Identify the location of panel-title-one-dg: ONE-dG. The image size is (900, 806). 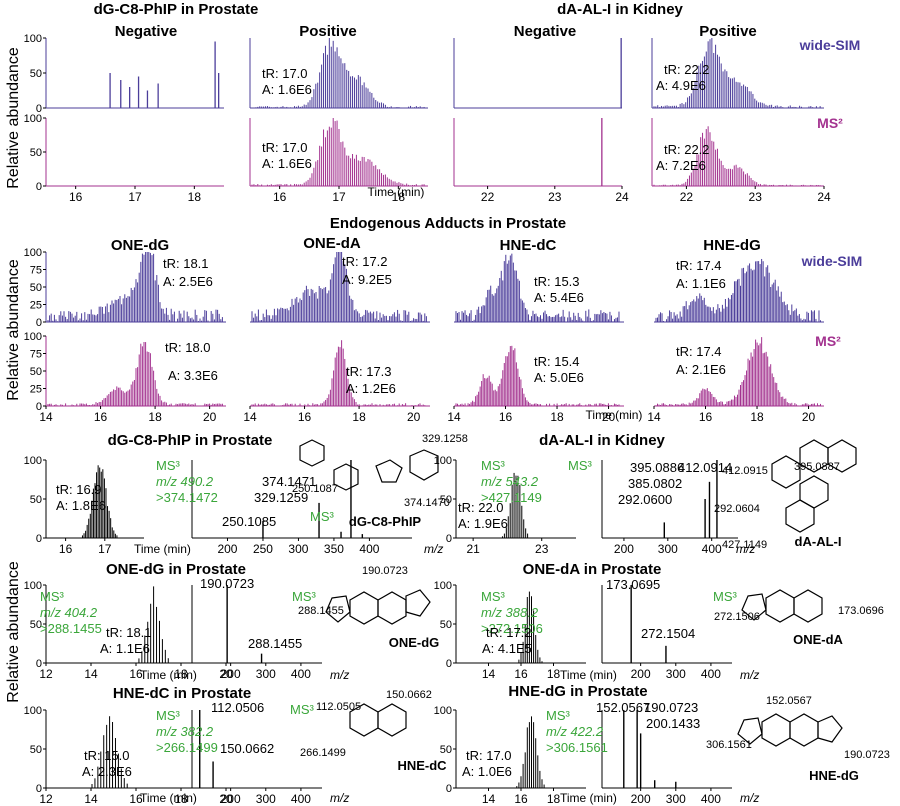
(140, 245).